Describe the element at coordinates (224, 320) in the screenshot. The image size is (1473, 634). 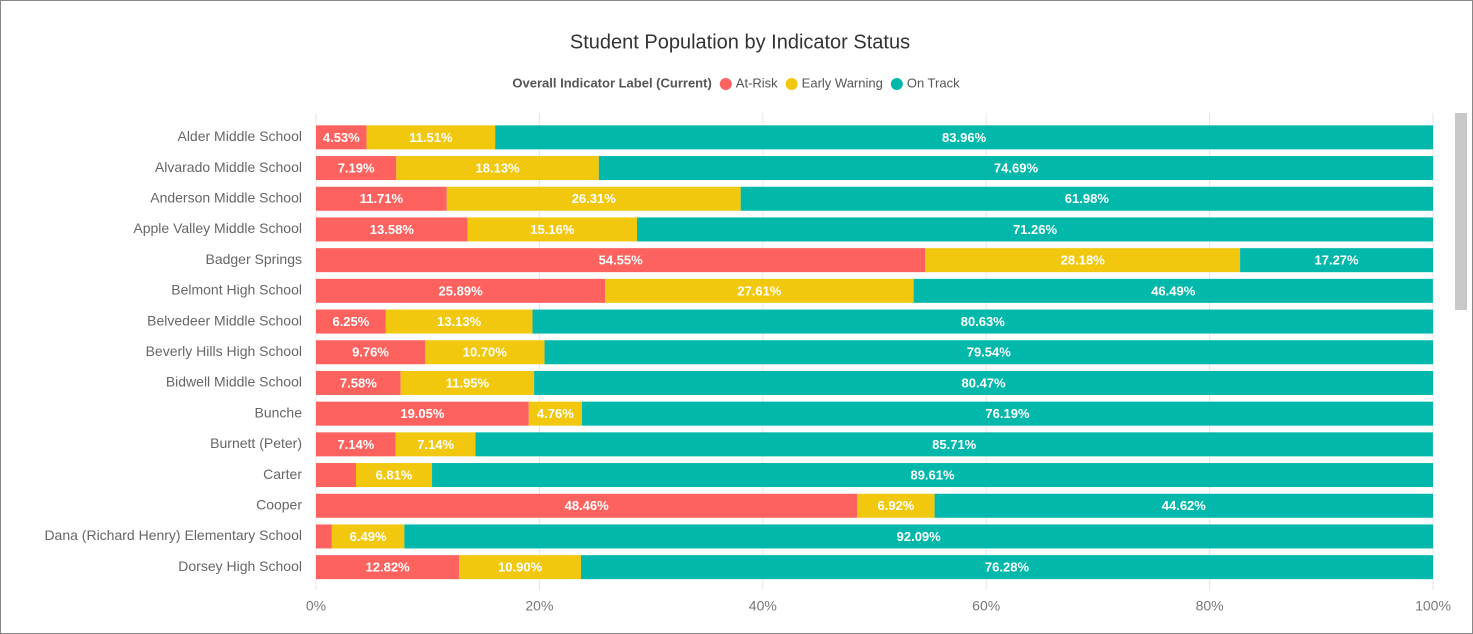
I see `y-tick-label: Belvedeer Middle School` at that location.